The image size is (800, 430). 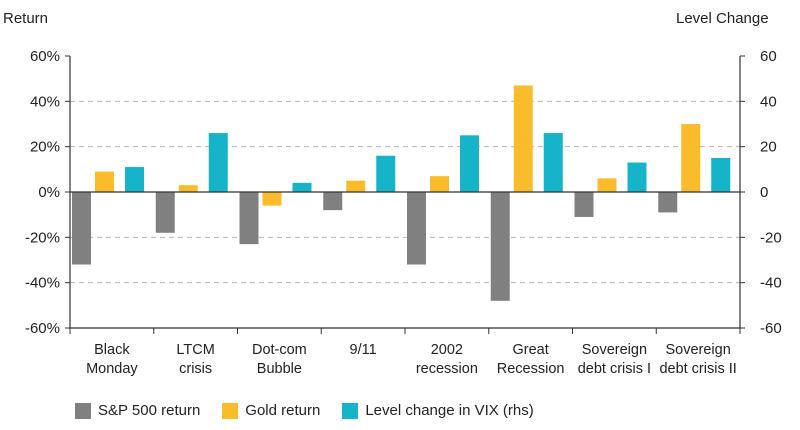 I want to click on legend-swatch-gold, so click(x=230, y=410).